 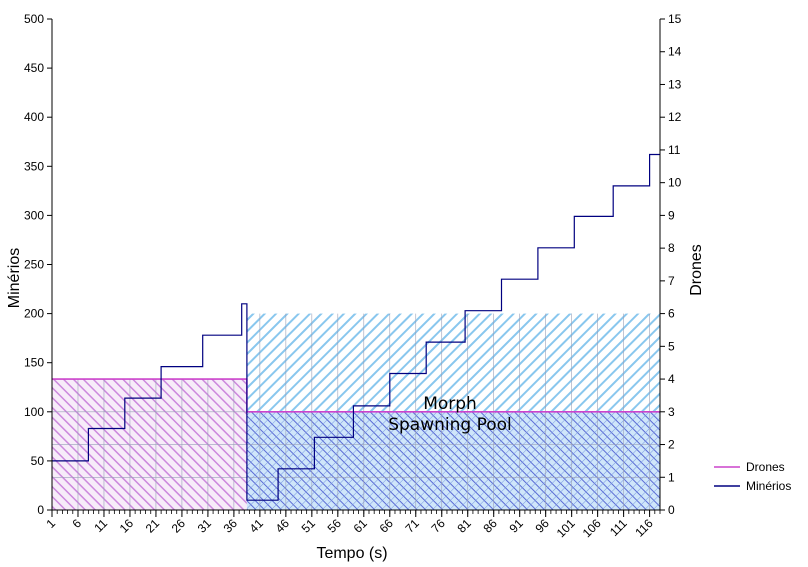 What do you see at coordinates (127, 526) in the screenshot?
I see `x-tick-label: 16` at bounding box center [127, 526].